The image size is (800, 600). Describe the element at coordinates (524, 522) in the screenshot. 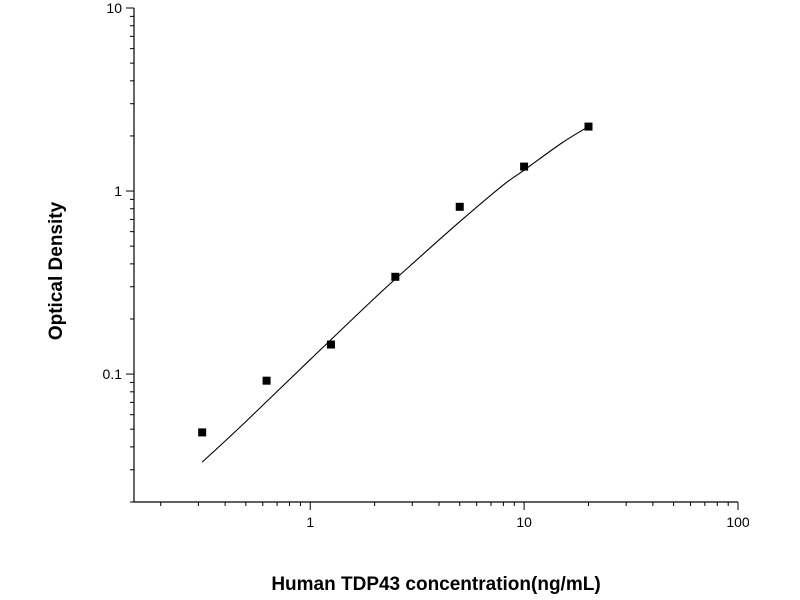

I see `x-tick-label: 10` at that location.